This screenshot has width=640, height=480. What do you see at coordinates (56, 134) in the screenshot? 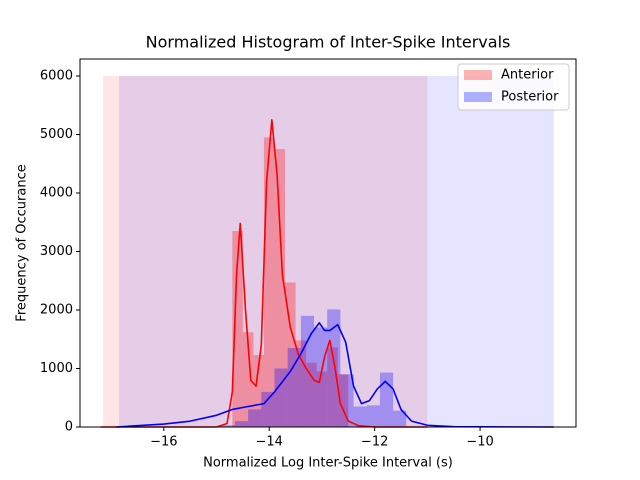
I see `y-tick-label: 5000` at bounding box center [56, 134].